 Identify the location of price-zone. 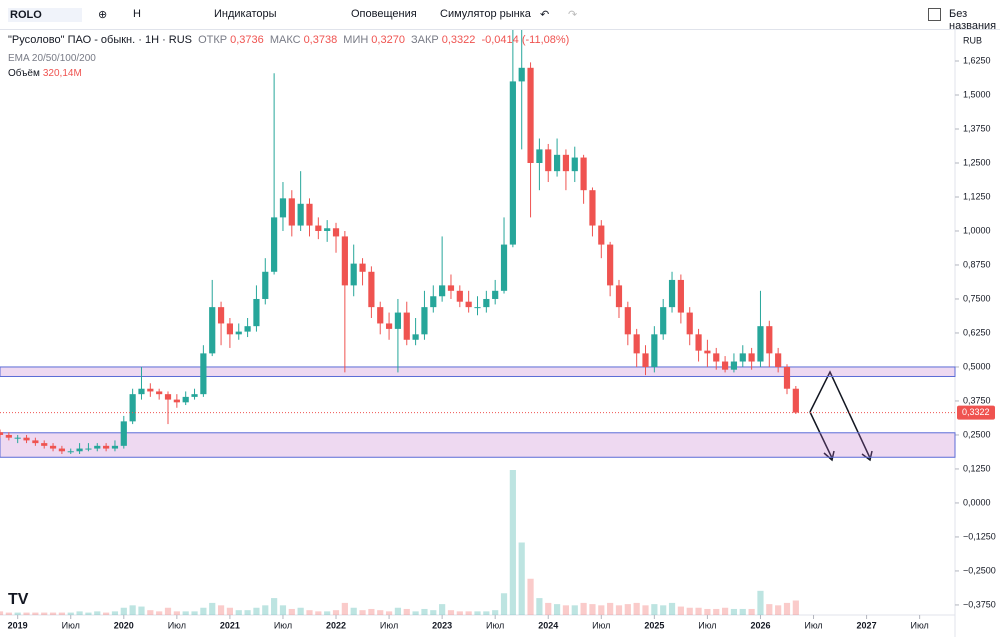
(478, 445).